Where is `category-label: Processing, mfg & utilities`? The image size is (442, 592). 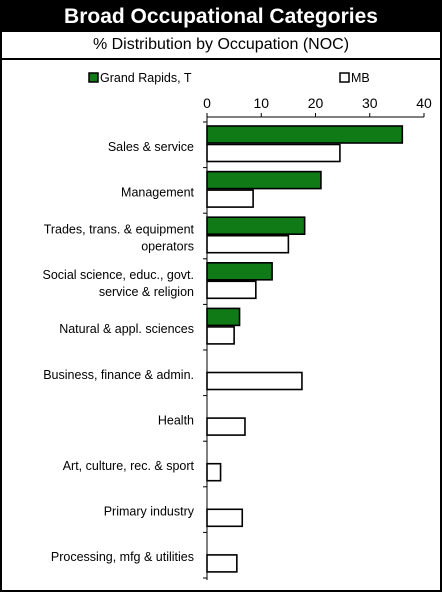 category-label: Processing, mfg & utilities is located at coordinates (122, 557).